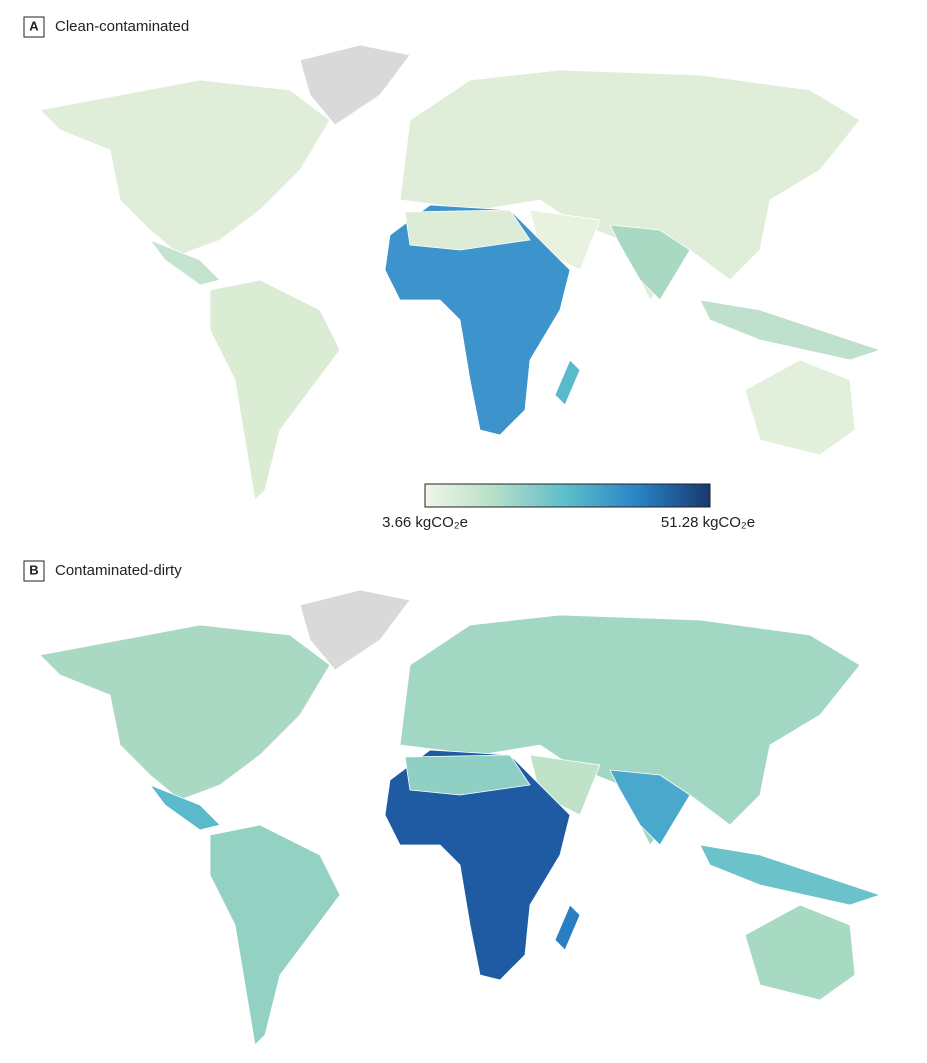 This screenshot has width=927, height=1063. I want to click on panel-tag: B, so click(33, 569).